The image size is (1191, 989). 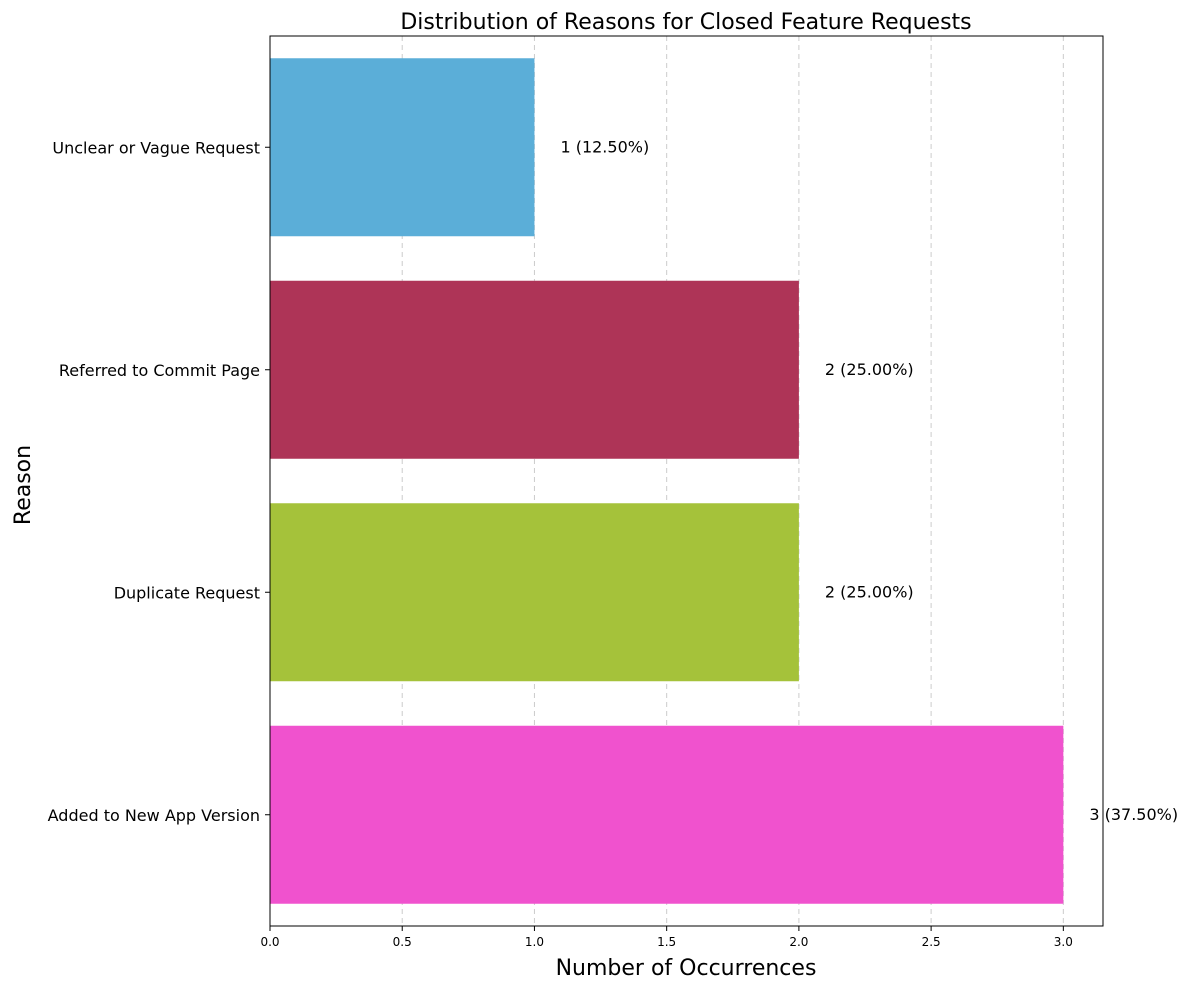 I want to click on x-axis-label: Number of Occurrences, so click(x=686, y=968).